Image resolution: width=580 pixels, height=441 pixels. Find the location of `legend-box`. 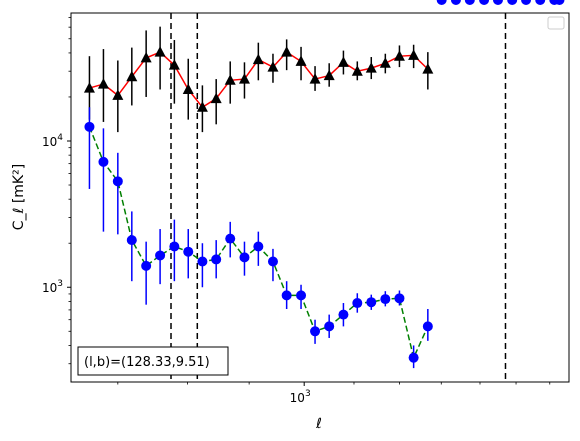

legend-box is located at coordinates (556, 23).